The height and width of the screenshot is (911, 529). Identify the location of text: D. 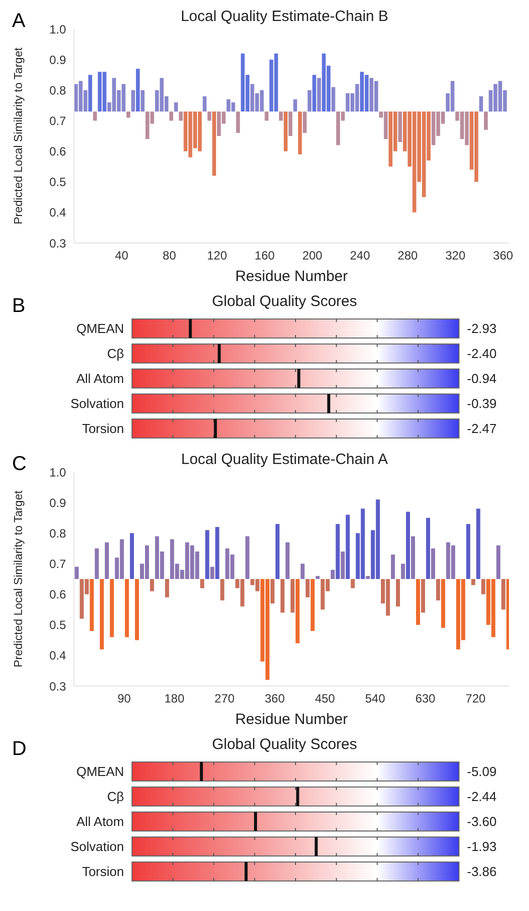
(19, 749).